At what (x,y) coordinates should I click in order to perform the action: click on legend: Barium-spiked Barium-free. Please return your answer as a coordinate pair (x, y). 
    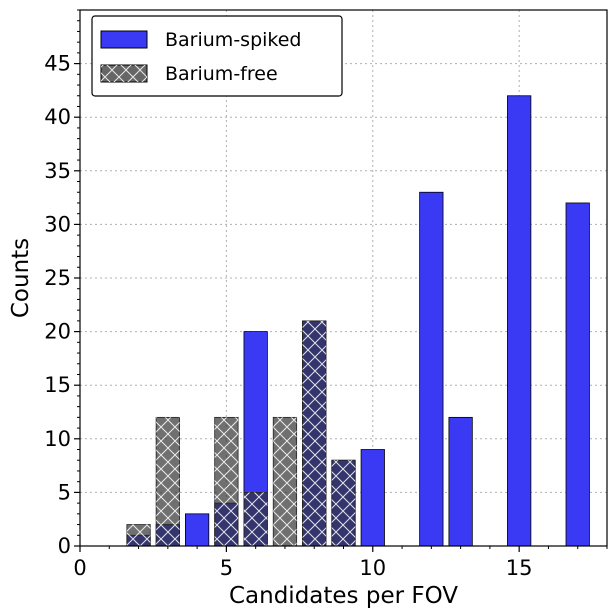
    Looking at the image, I should click on (217, 56).